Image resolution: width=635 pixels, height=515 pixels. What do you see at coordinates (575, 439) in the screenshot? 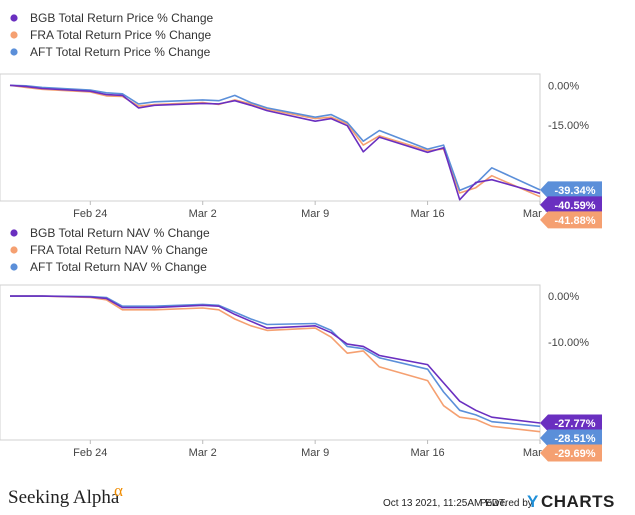
I see `nav-end-label-2: -28.51%` at bounding box center [575, 439].